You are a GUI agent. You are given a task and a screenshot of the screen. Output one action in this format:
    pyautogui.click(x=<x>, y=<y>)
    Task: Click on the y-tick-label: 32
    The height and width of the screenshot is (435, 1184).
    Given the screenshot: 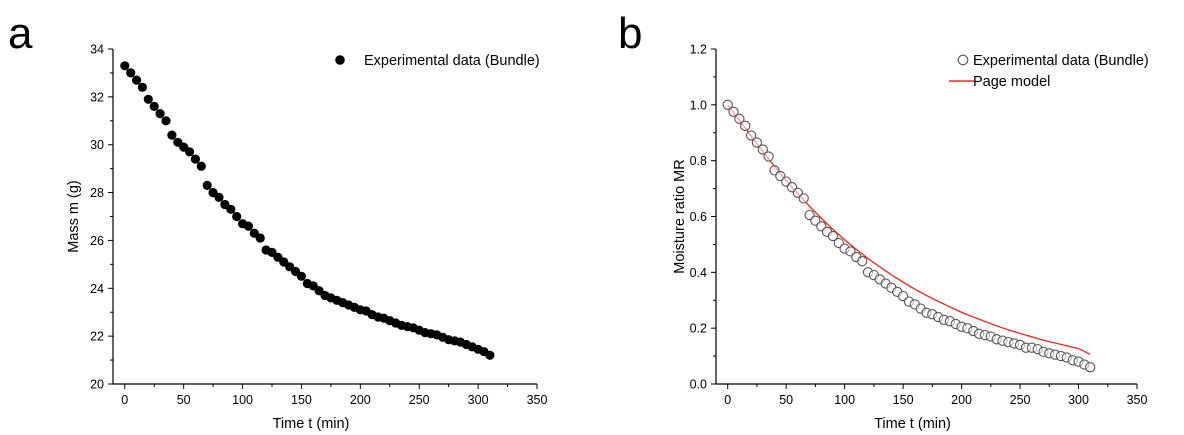 What is the action you would take?
    pyautogui.click(x=97, y=97)
    